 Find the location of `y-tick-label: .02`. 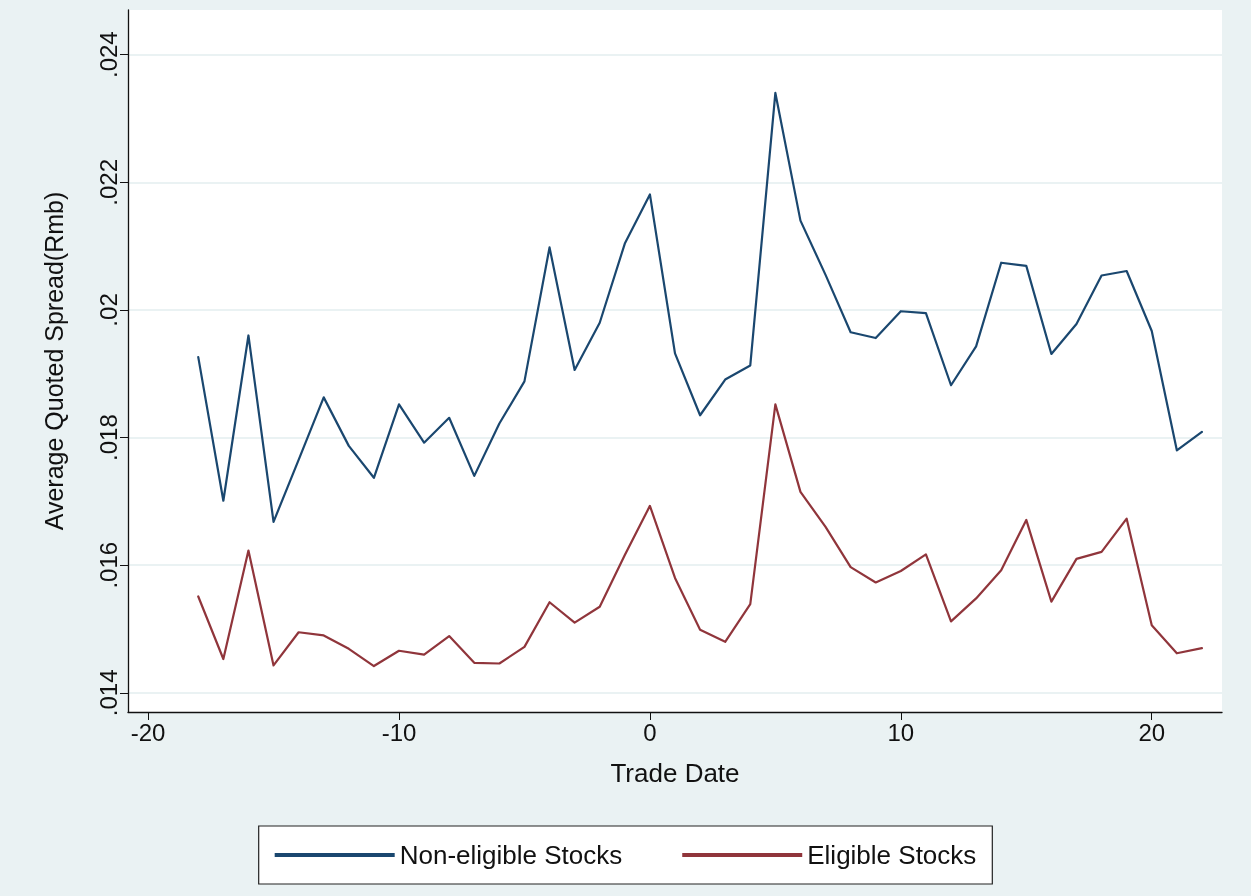

y-tick-label: .02 is located at coordinates (108, 310).